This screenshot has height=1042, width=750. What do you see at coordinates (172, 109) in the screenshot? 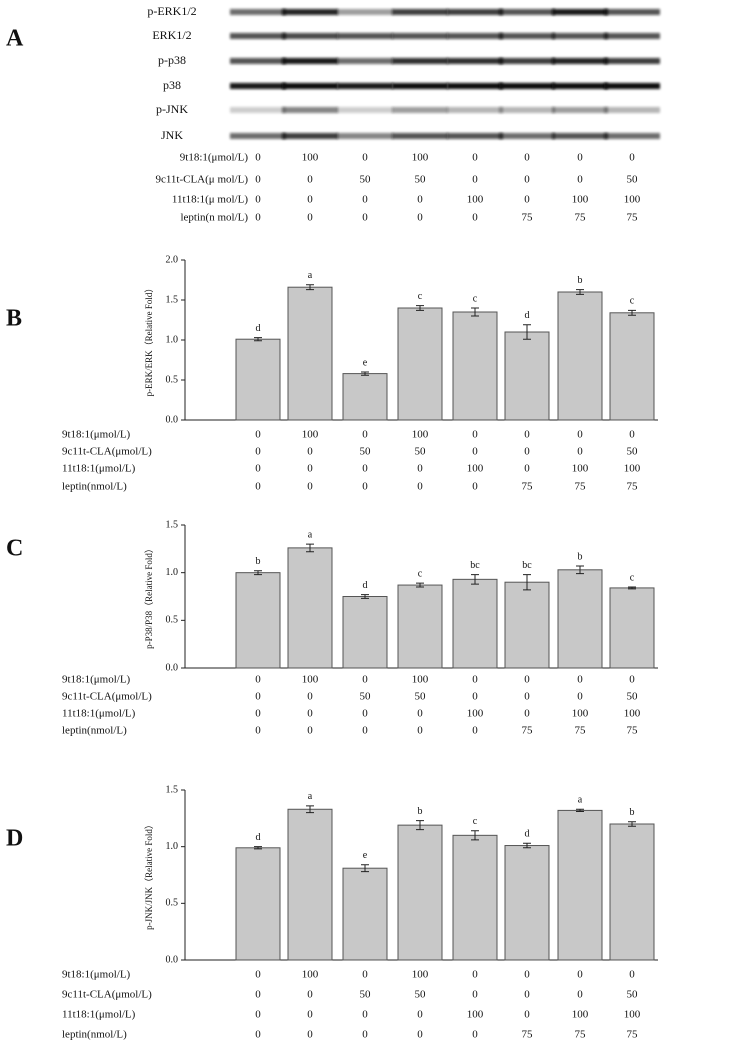
I see `band-label: p-JNK` at bounding box center [172, 109].